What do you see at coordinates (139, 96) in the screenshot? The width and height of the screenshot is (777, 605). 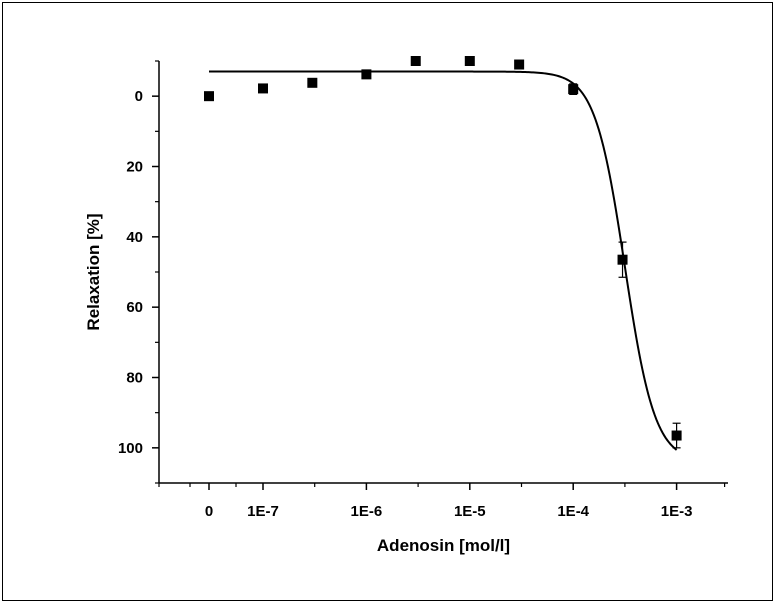 I see `y-tick-label: 0` at bounding box center [139, 96].